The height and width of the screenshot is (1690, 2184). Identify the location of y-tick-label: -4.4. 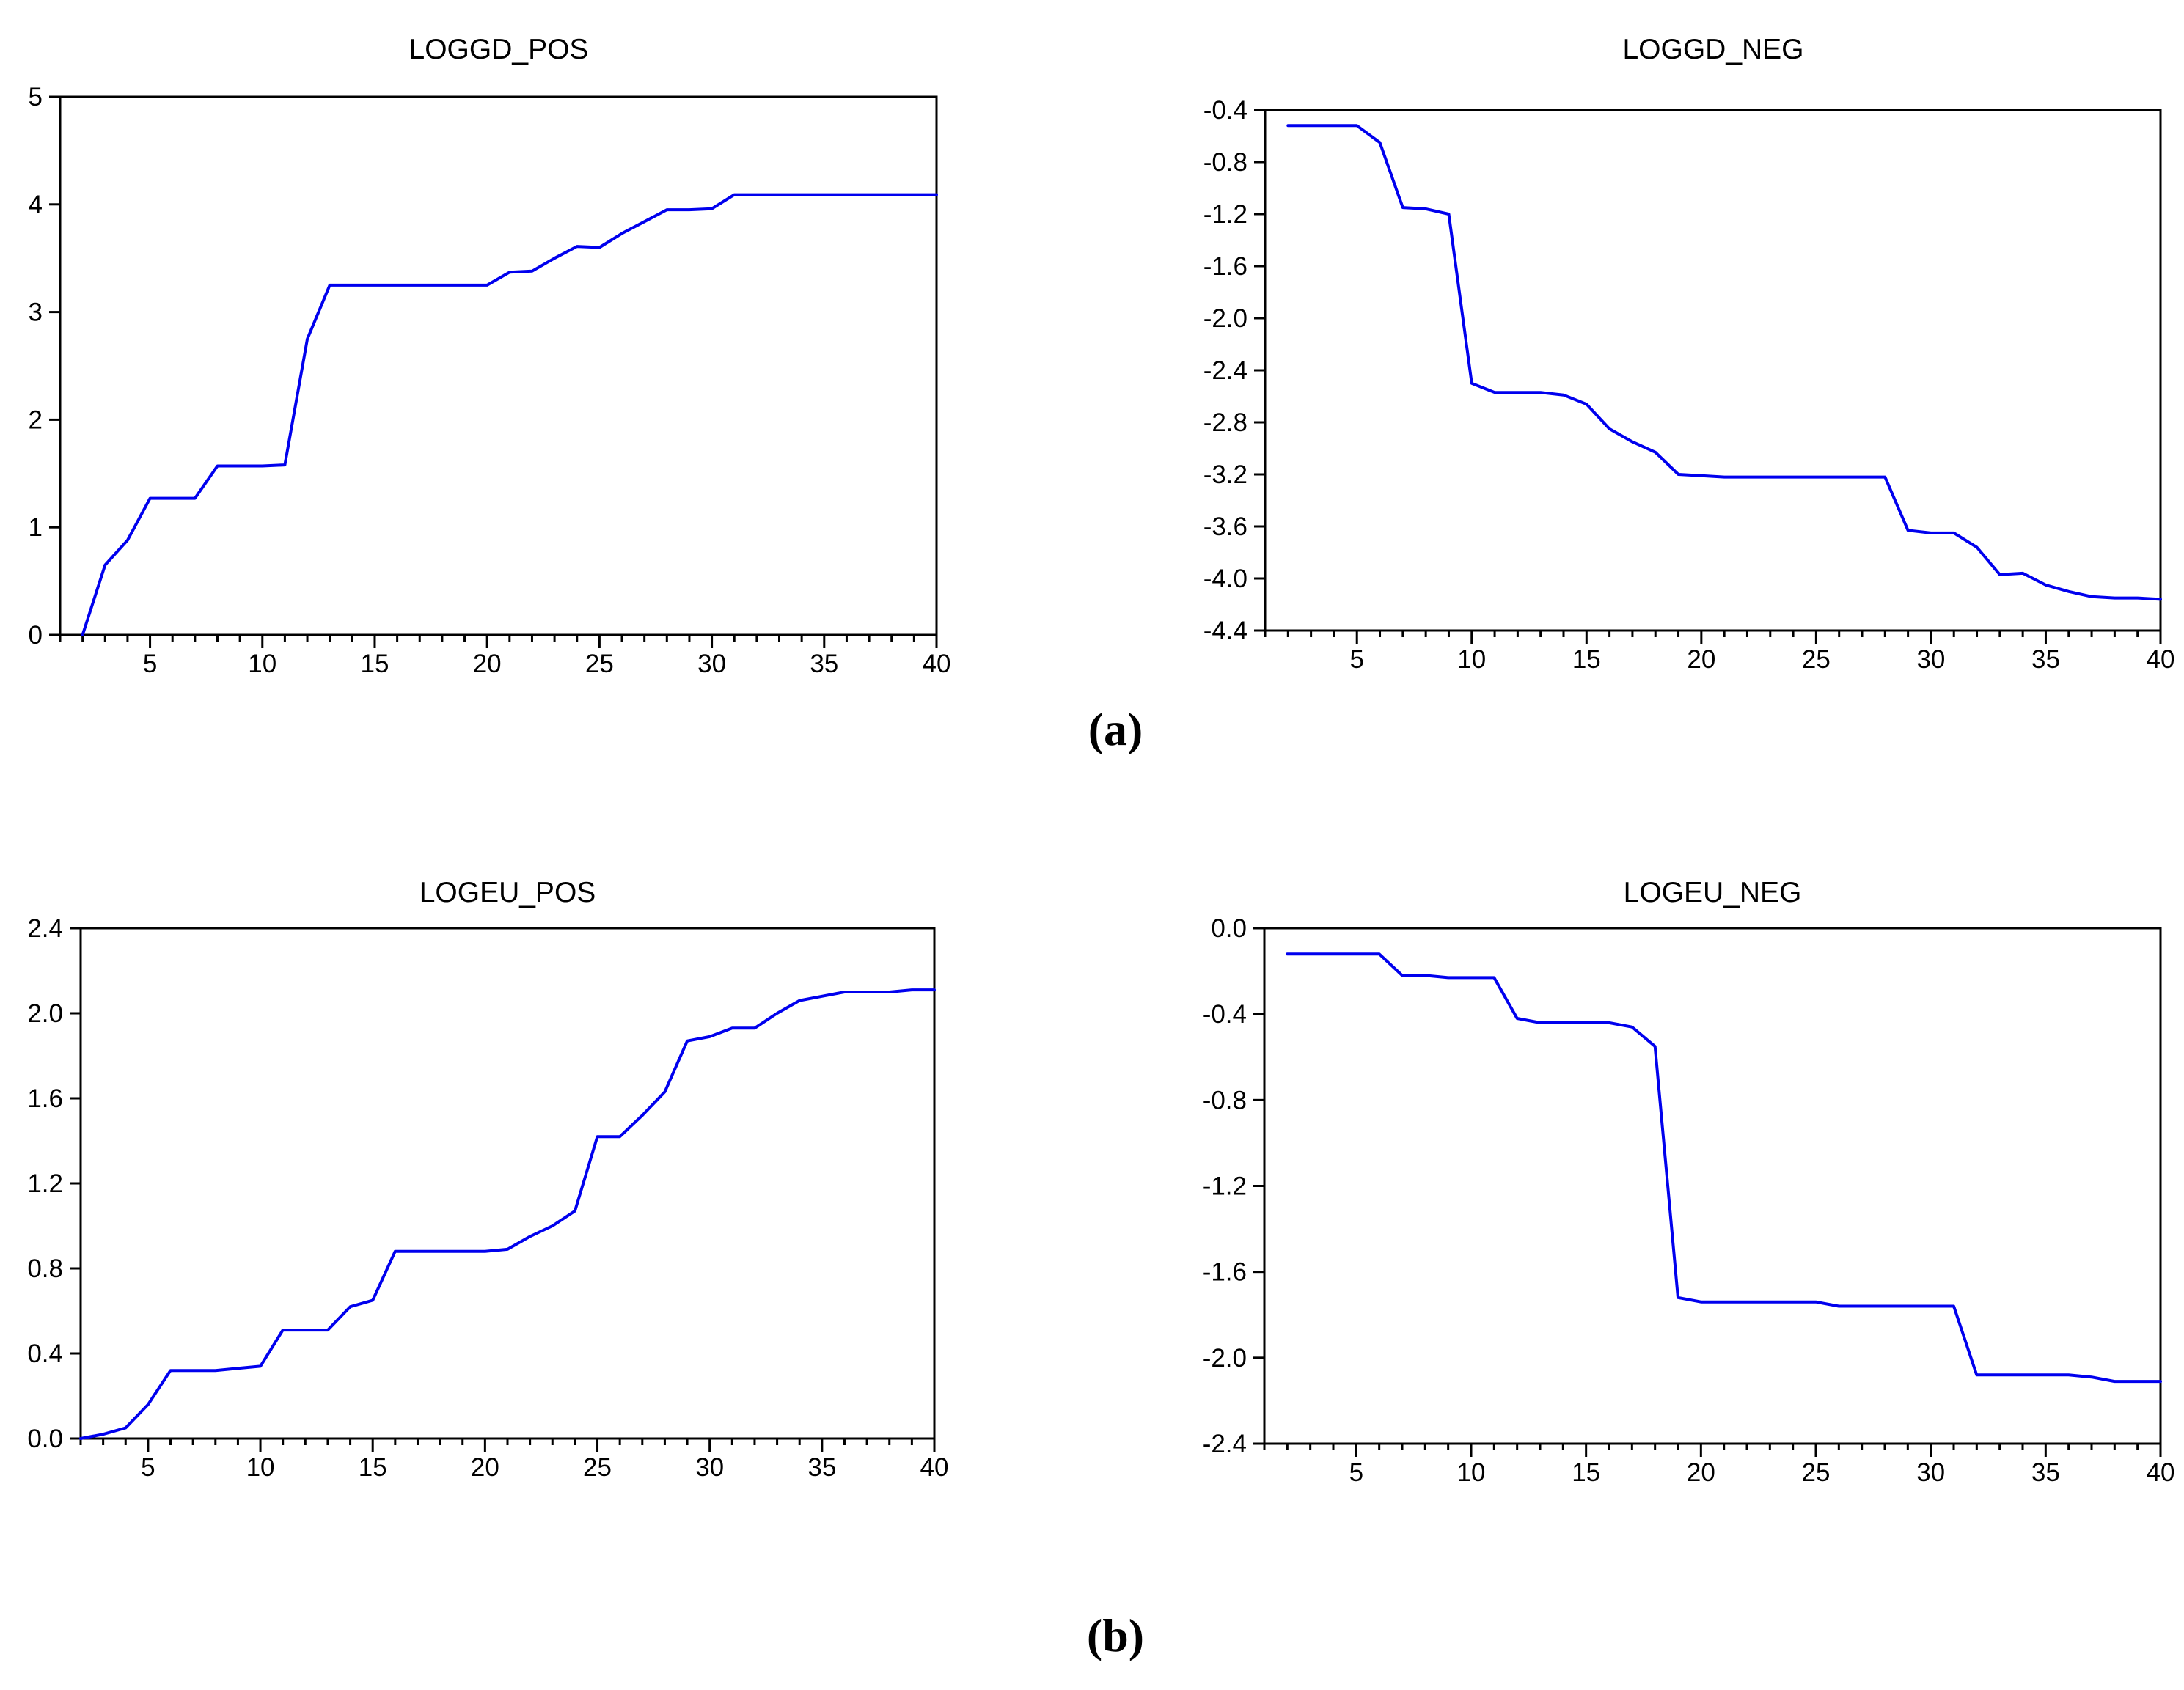
(1225, 631).